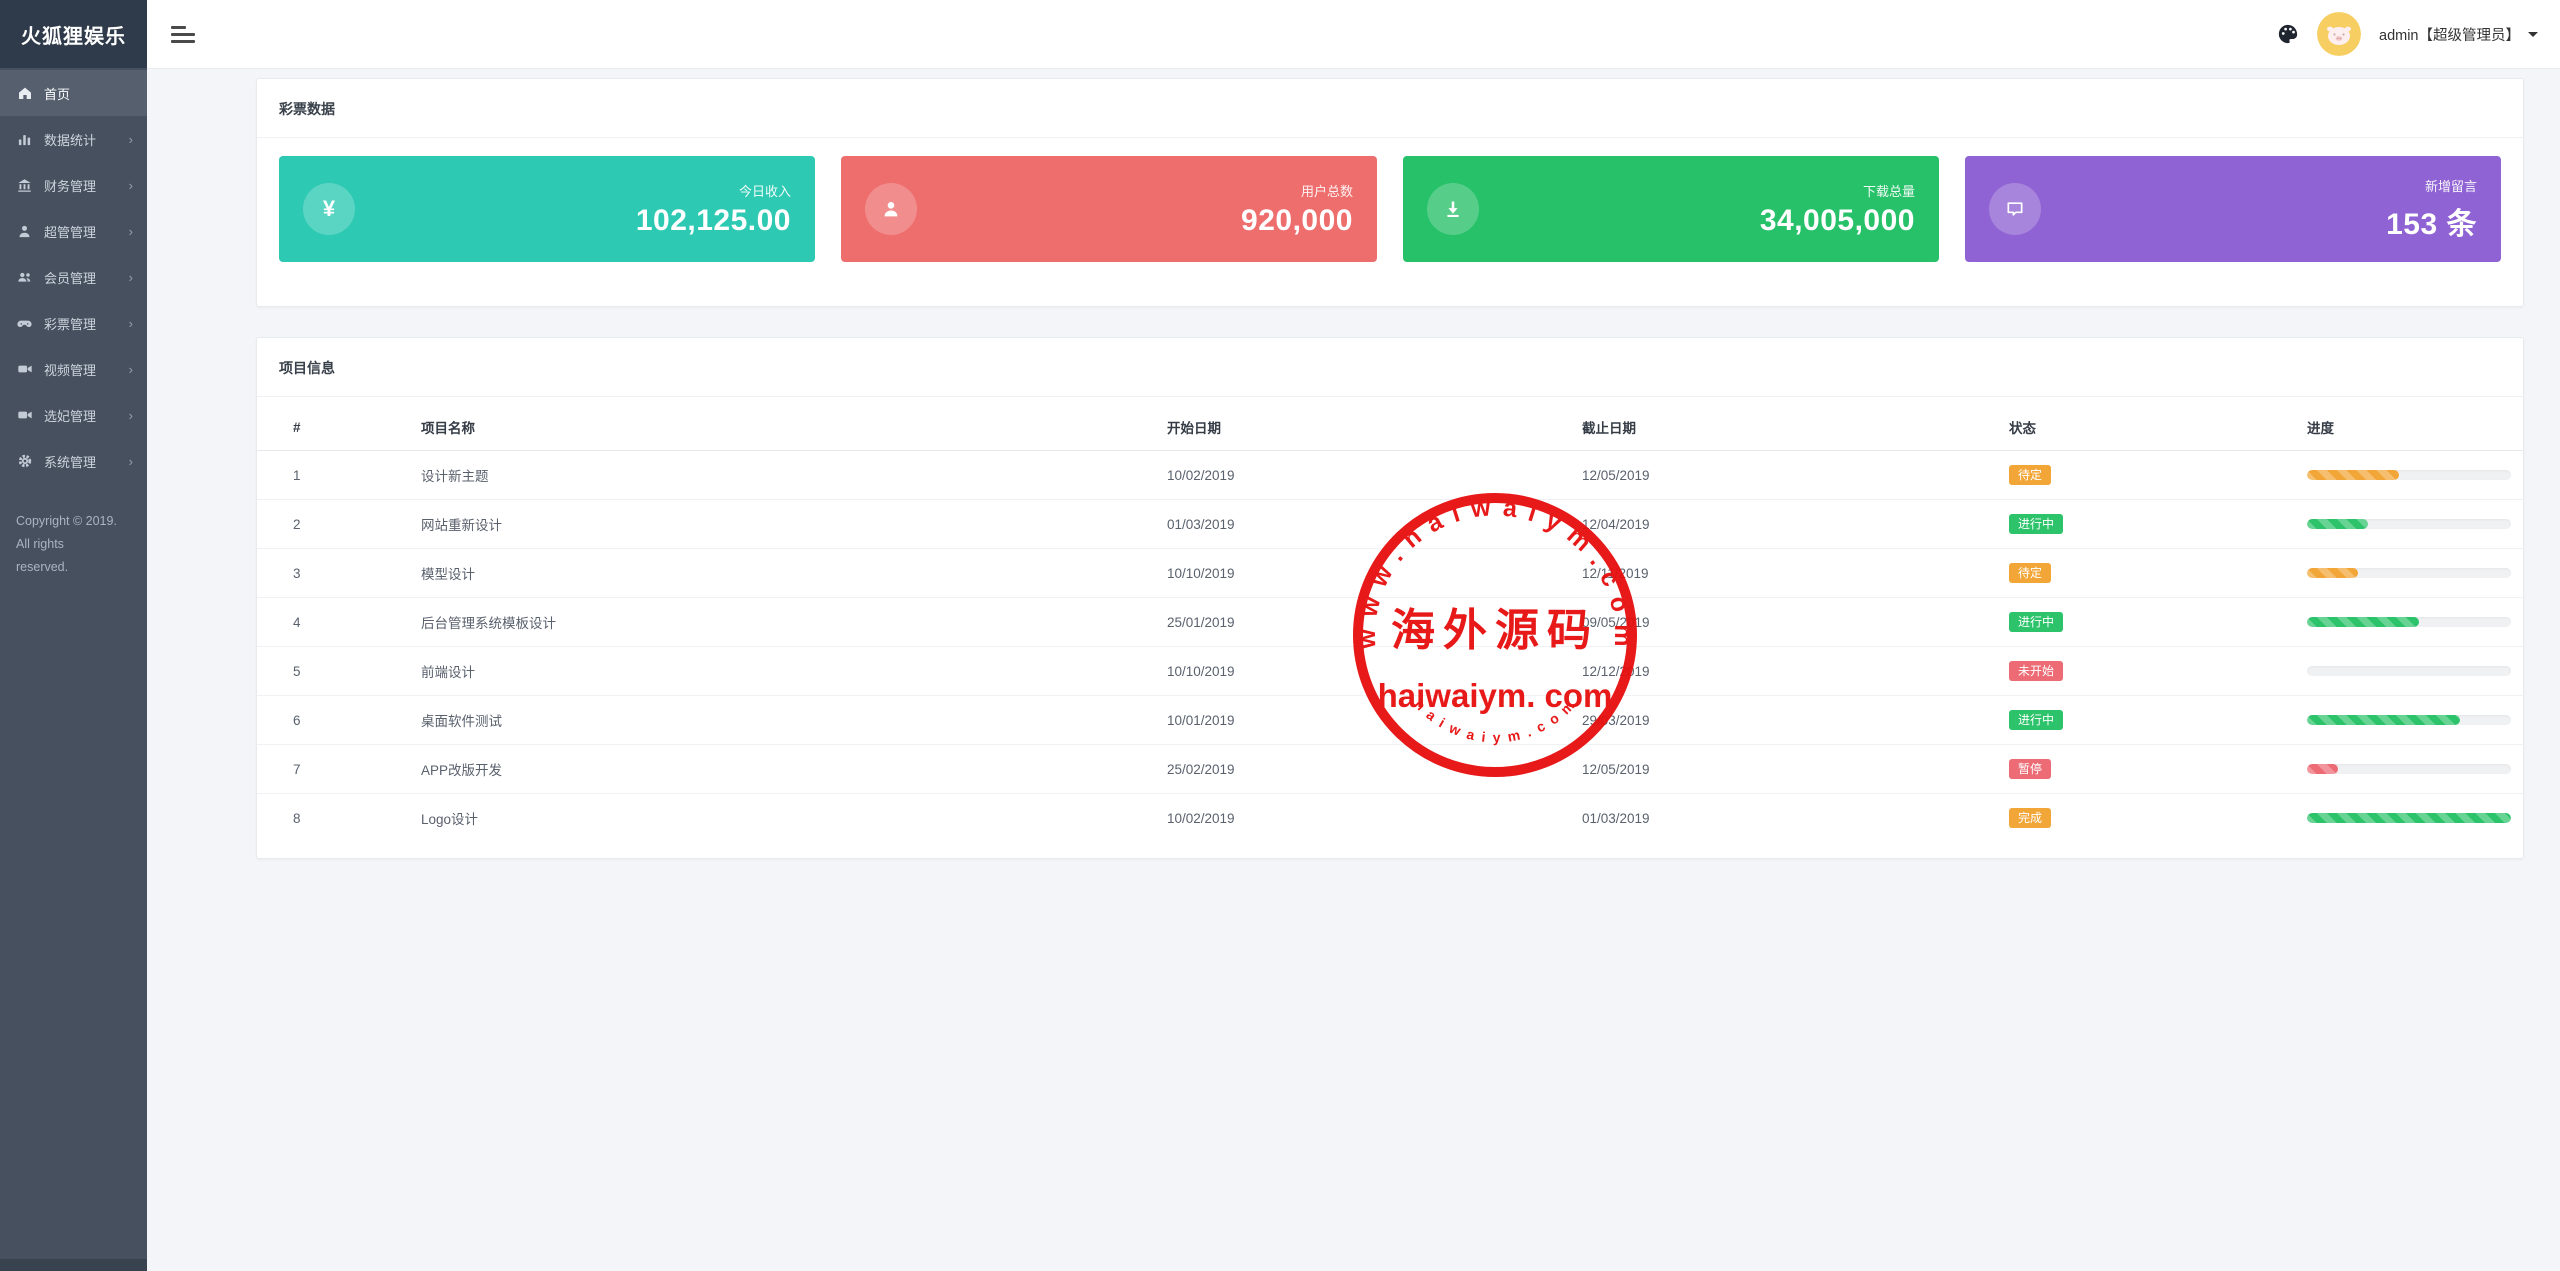  What do you see at coordinates (1390, 622) in the screenshot?
I see `table-row: 4 后台管理系统模板设计 25/01/2019 09/05/2019 进行中` at bounding box center [1390, 622].